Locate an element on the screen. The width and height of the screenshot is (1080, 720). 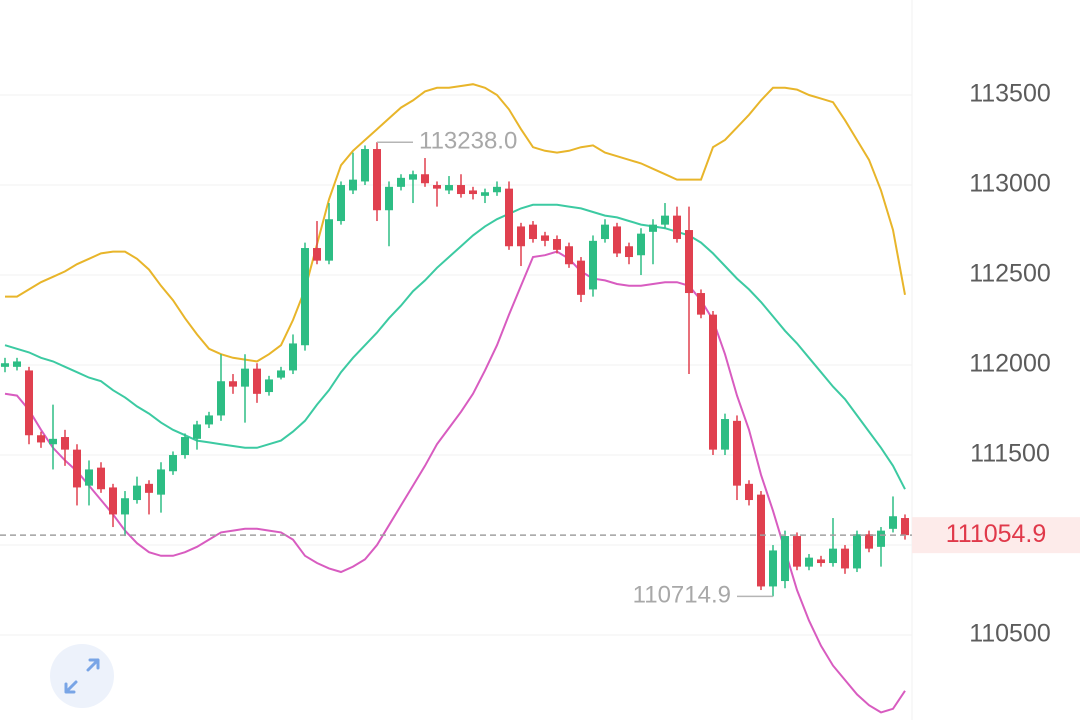
y-tick-label: 113500 is located at coordinates (1010, 94).